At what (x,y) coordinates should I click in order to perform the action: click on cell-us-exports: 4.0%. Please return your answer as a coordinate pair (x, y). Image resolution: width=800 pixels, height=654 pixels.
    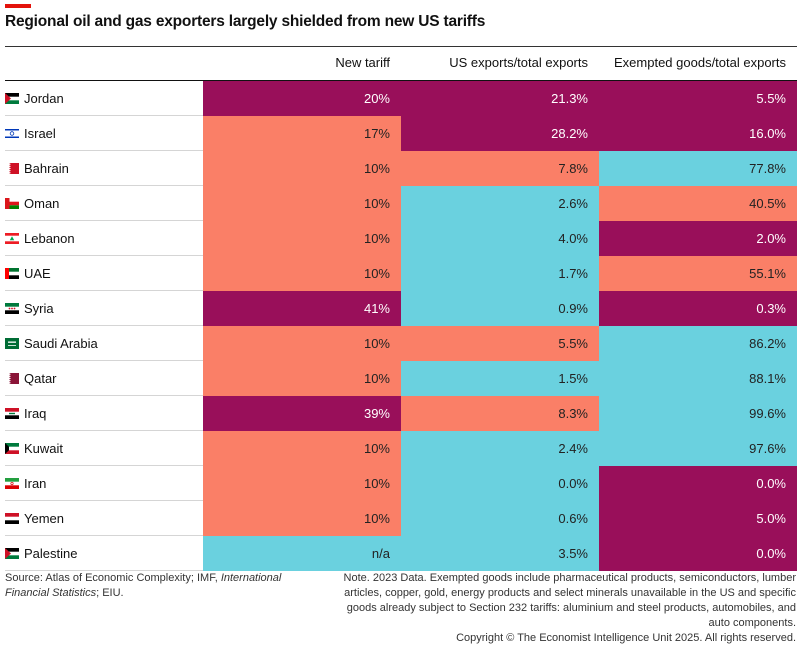
    Looking at the image, I should click on (500, 238).